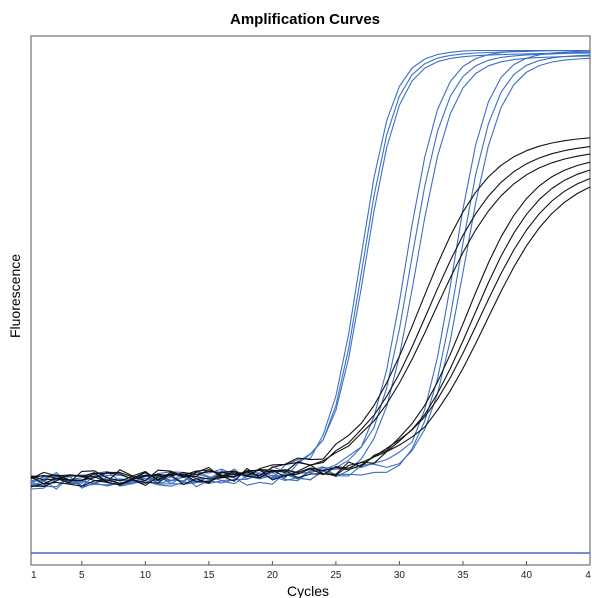  I want to click on x-tick-layer: 1 5 10 15 20 25 30 35 40 4, so click(310, 571).